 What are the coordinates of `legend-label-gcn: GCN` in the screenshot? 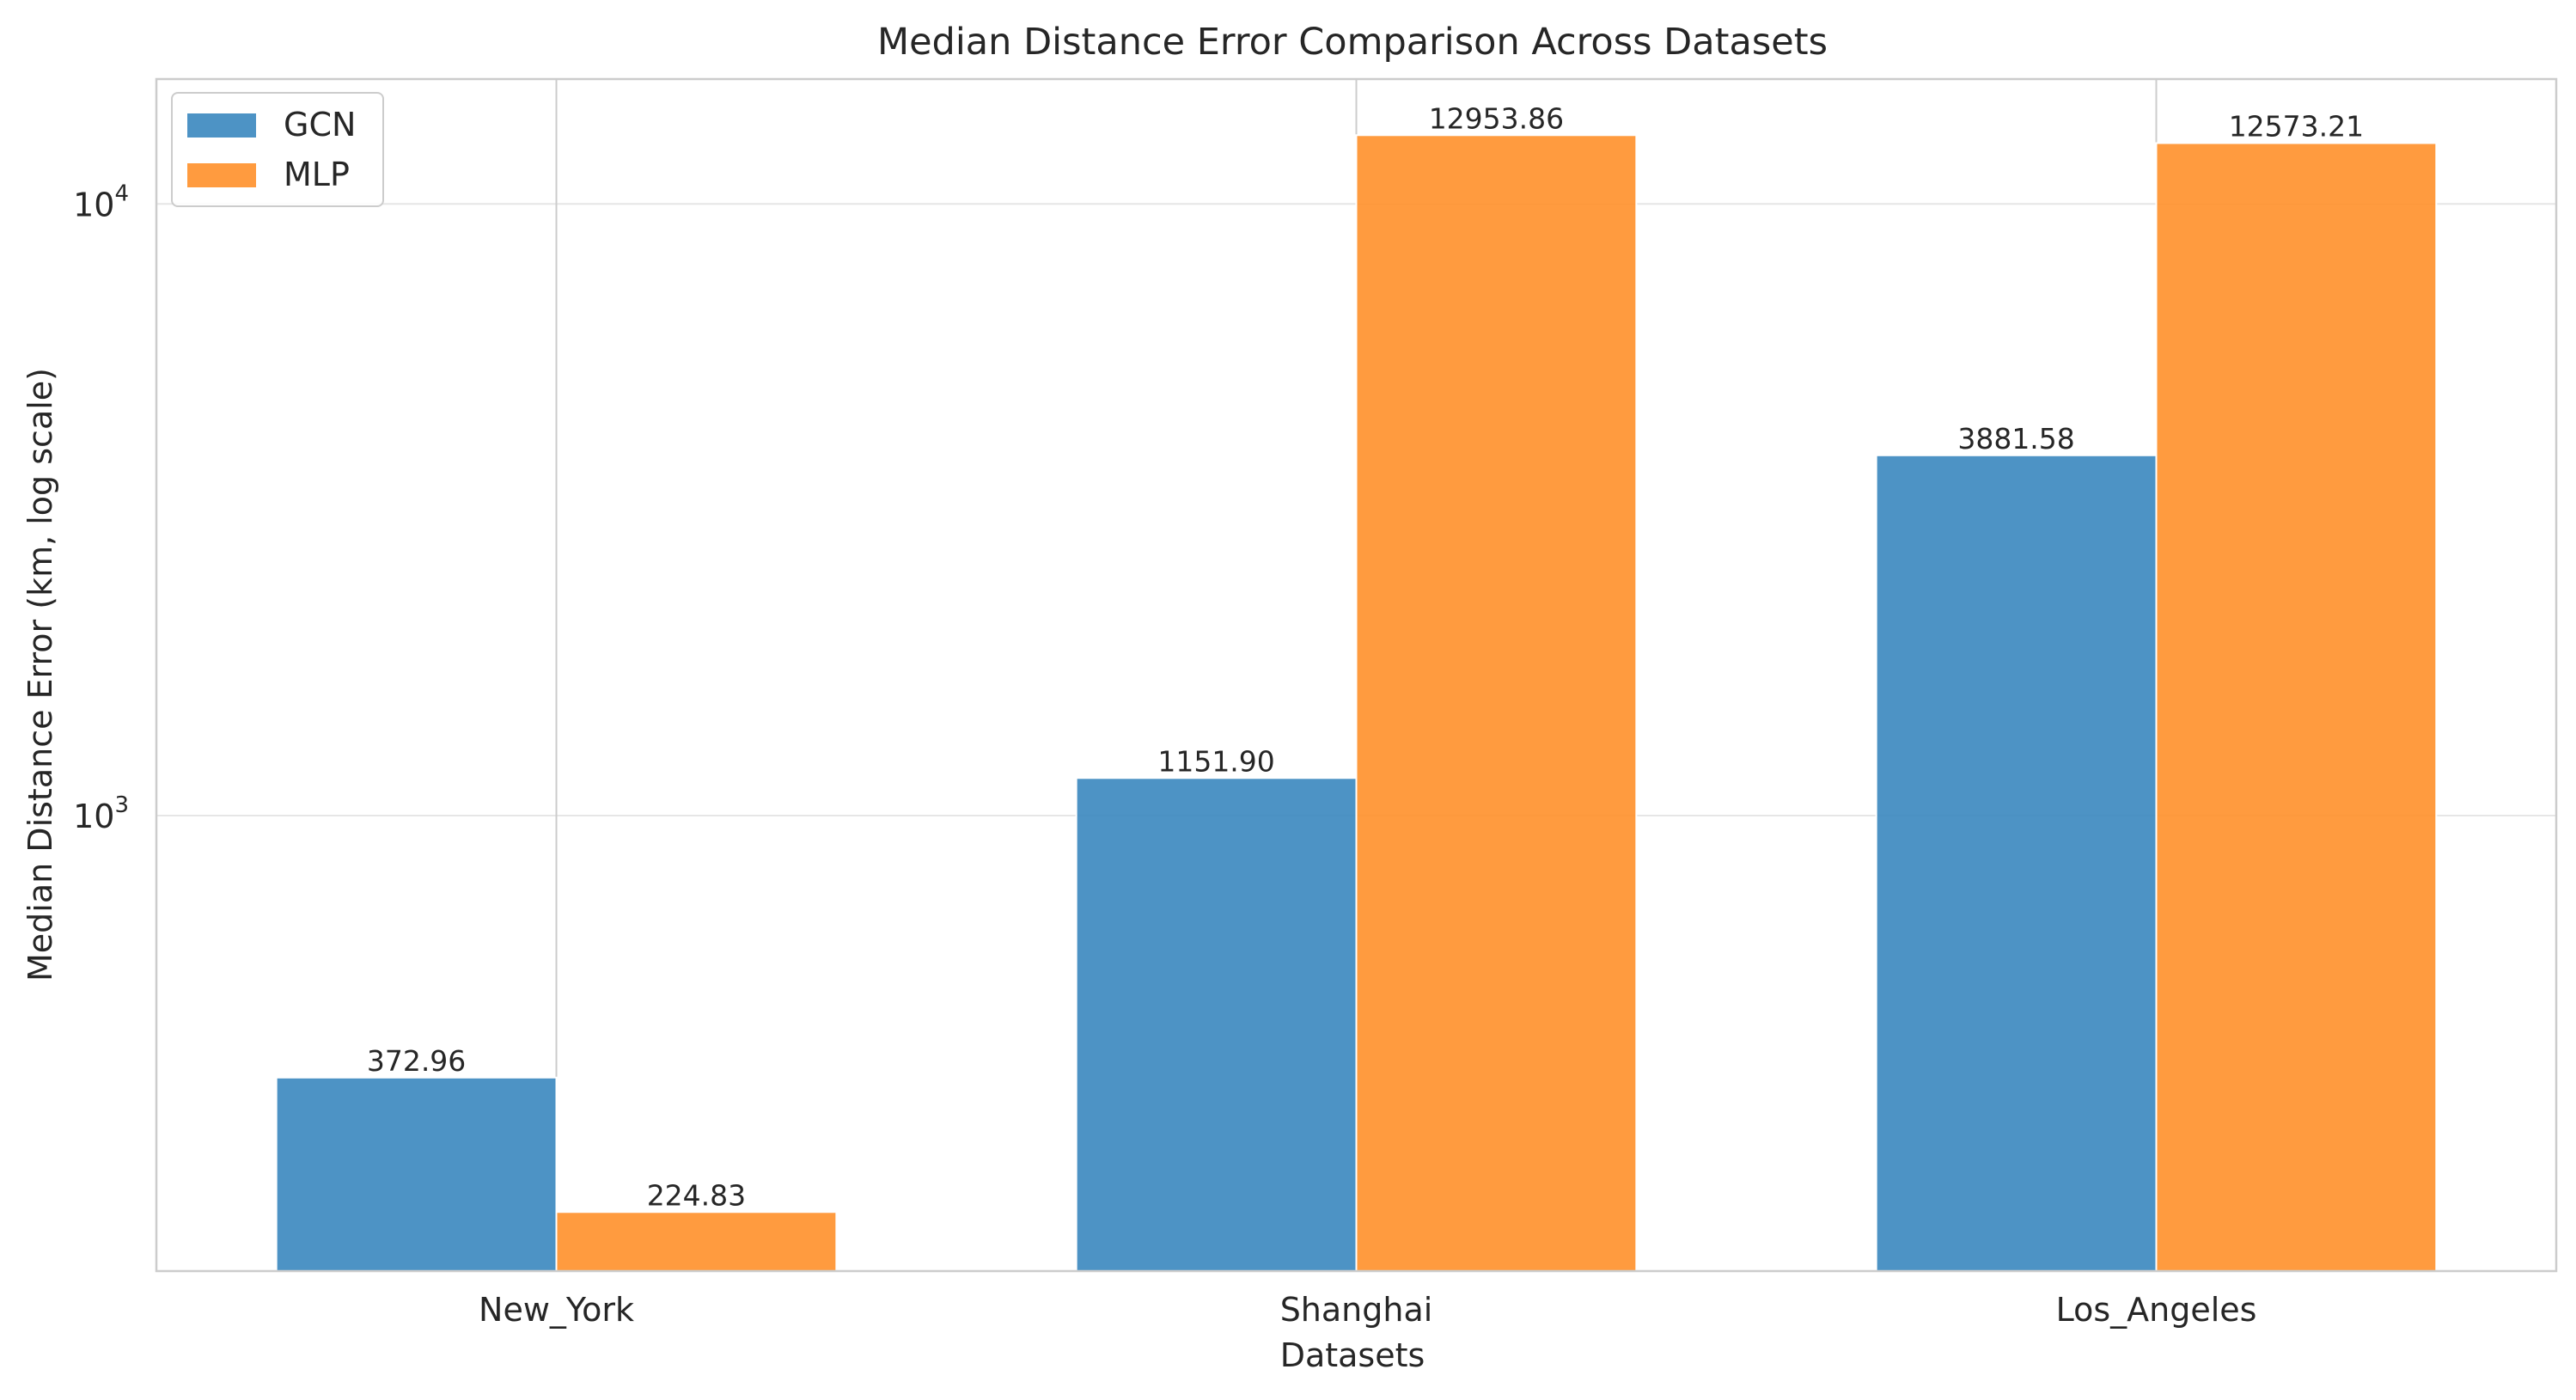 It's located at (320, 125).